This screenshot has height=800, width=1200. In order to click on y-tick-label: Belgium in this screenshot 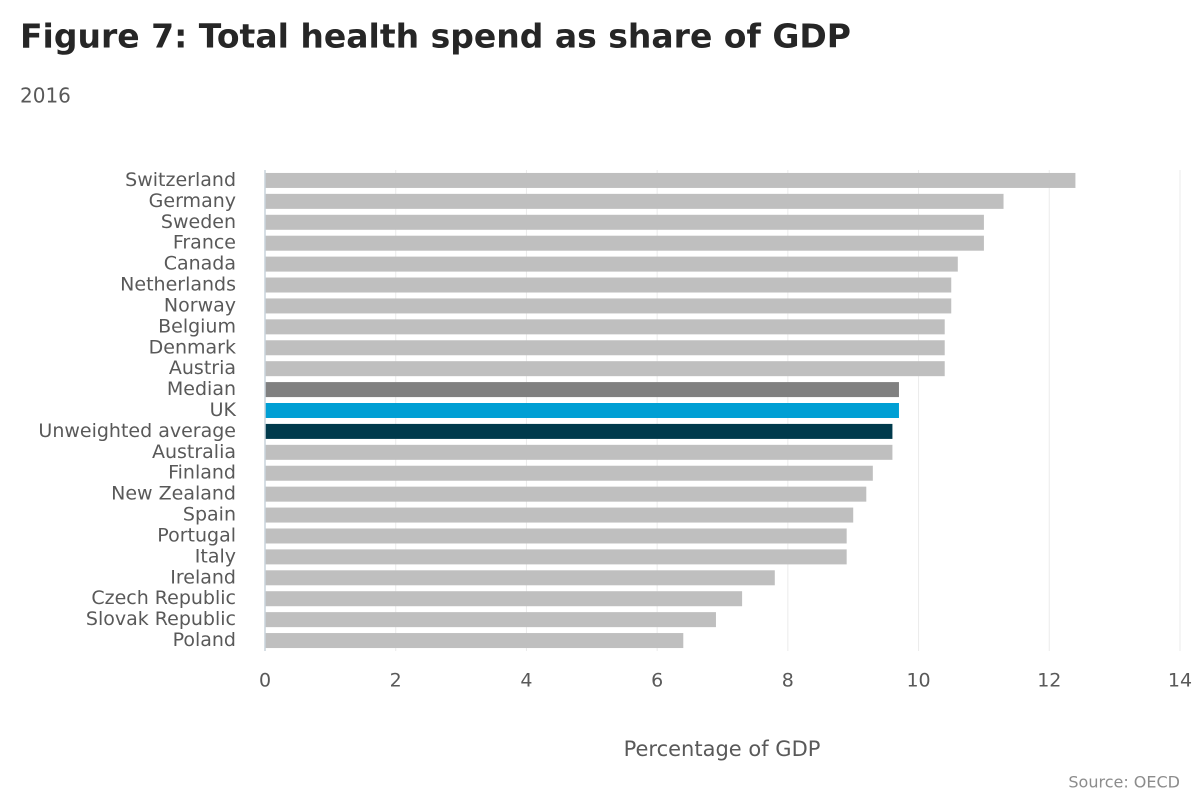, I will do `click(197, 326)`.